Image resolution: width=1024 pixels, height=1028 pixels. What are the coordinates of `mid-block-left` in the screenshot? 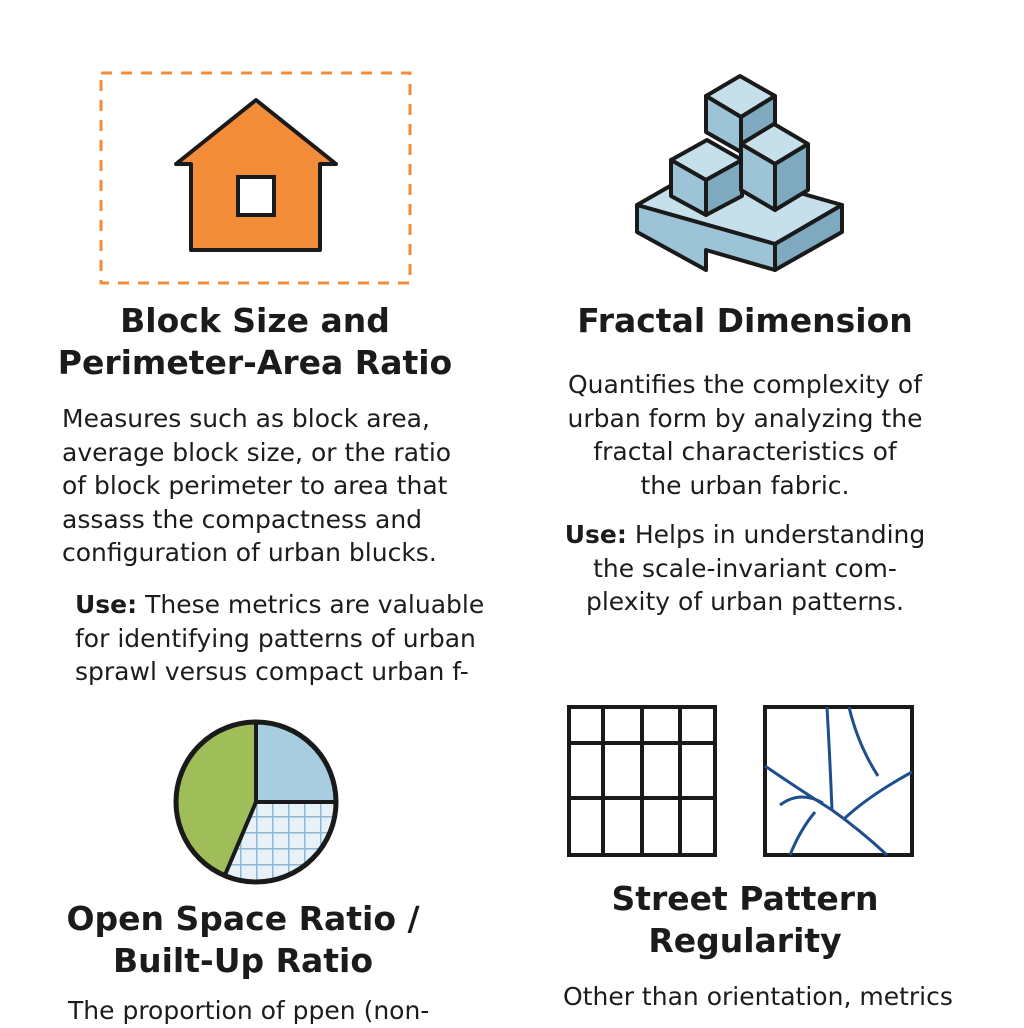 It's located at (758, 177).